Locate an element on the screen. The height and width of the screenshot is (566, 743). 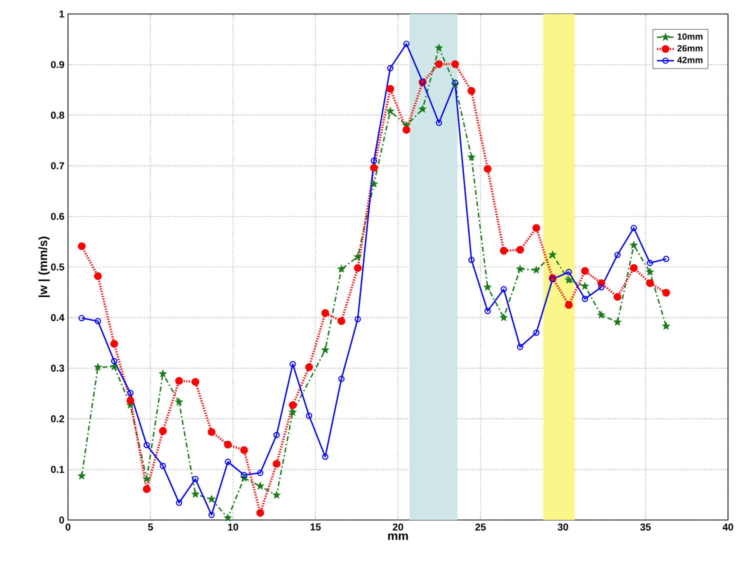
y-tick-label: 0.3 is located at coordinates (57, 368).